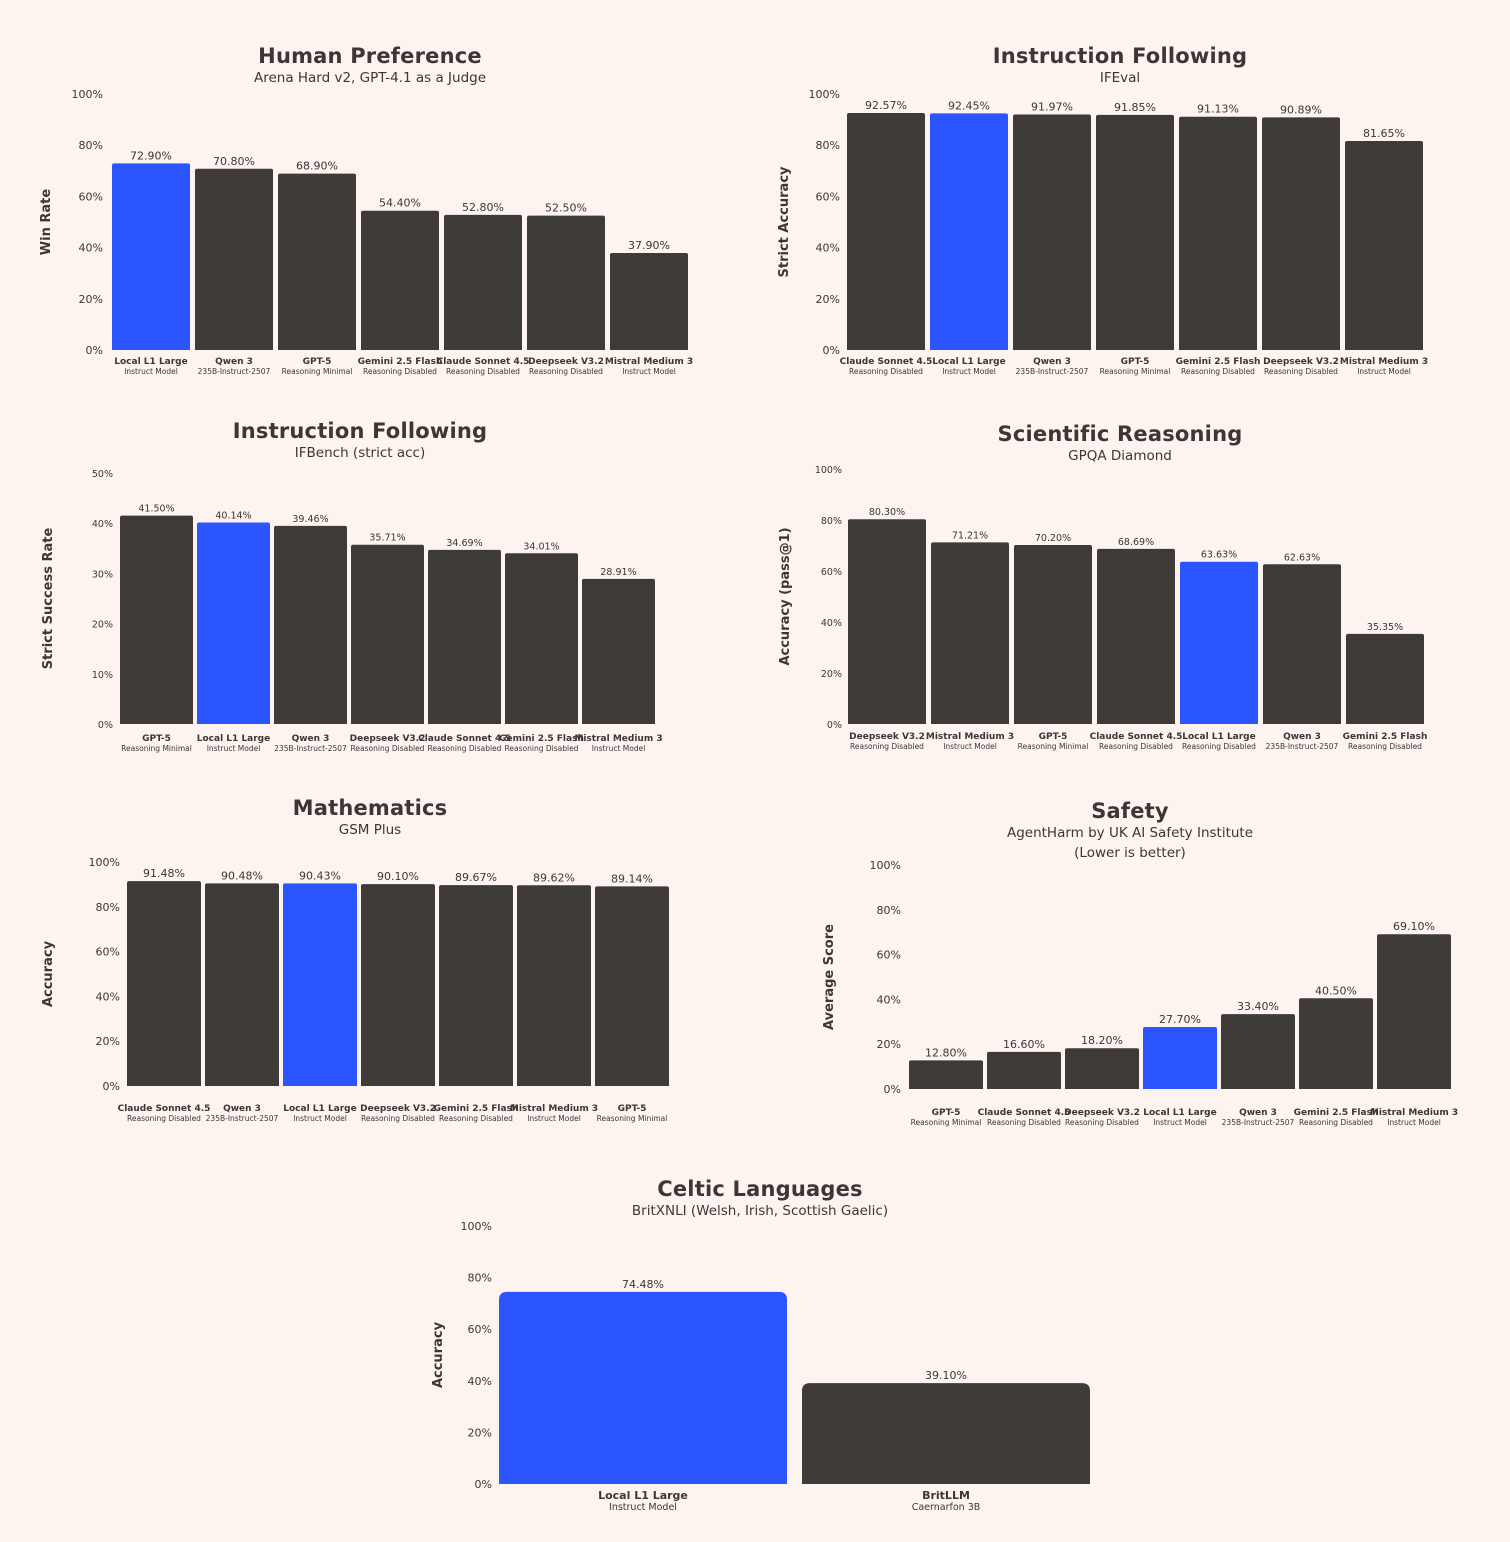  Describe the element at coordinates (566, 208) in the screenshot. I see `bar-value-label: 52.50%` at that location.